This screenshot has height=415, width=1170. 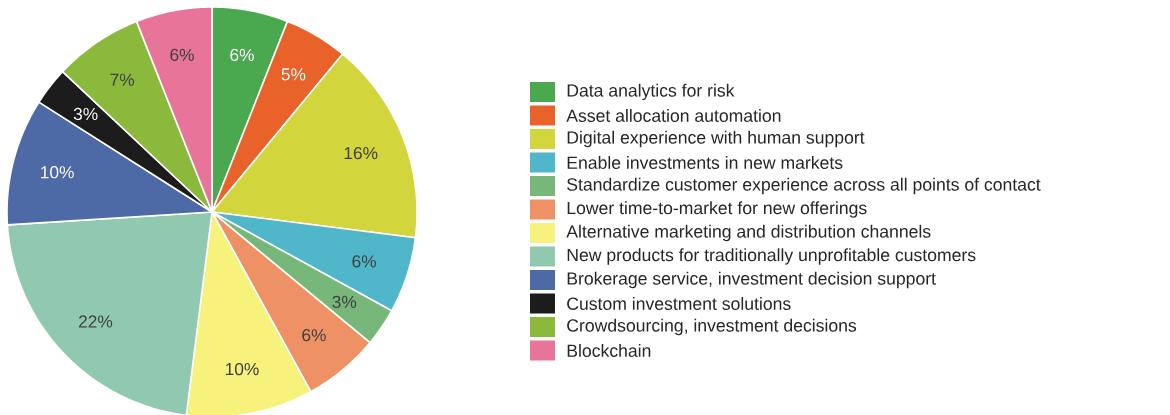 What do you see at coordinates (651, 92) in the screenshot?
I see `legend-label: Data analytics for risk` at bounding box center [651, 92].